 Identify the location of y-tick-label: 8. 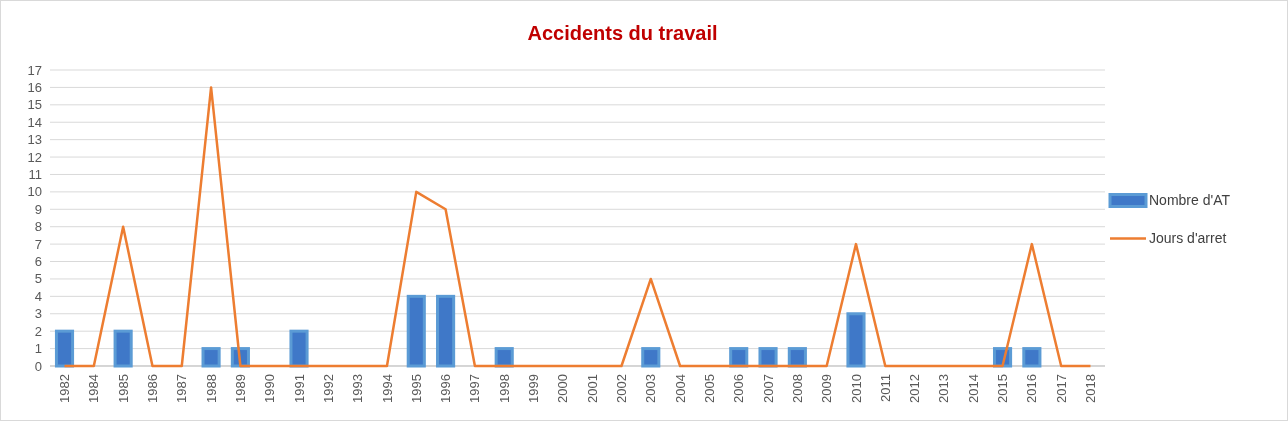
(38, 227).